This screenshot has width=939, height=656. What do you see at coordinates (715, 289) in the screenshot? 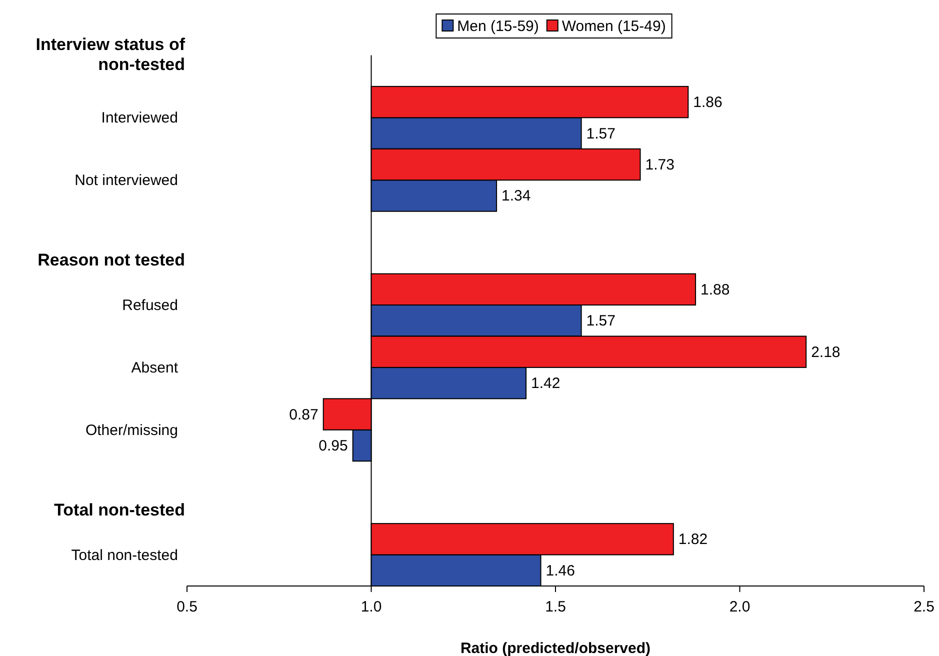
I see `data-label: 1.88` at bounding box center [715, 289].